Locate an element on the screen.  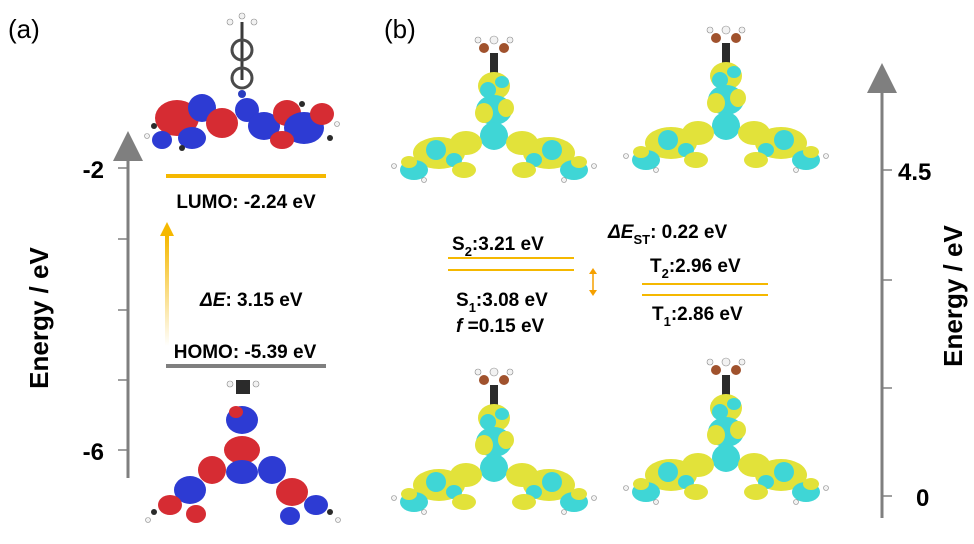
t2-density-image is located at coordinates (726, 431).